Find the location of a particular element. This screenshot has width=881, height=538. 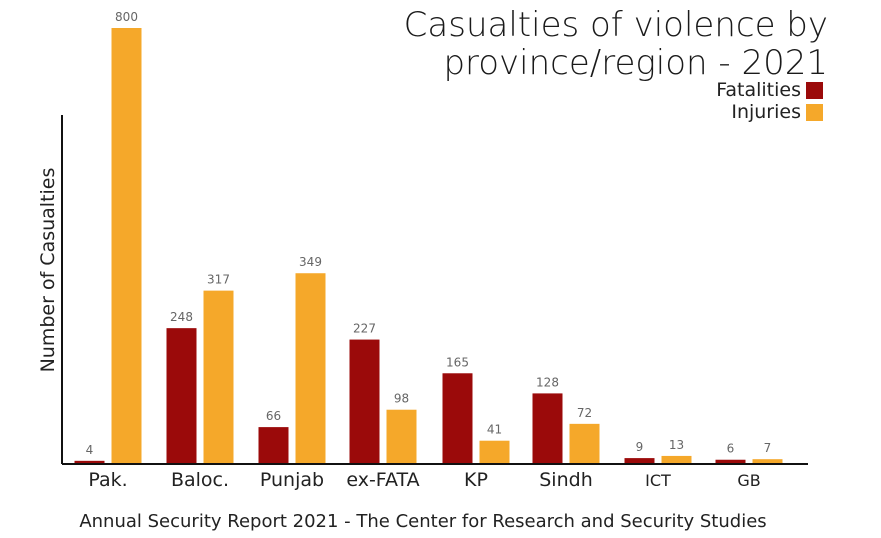

chart-title-line-1: Casualties of violence by is located at coordinates (616, 25).